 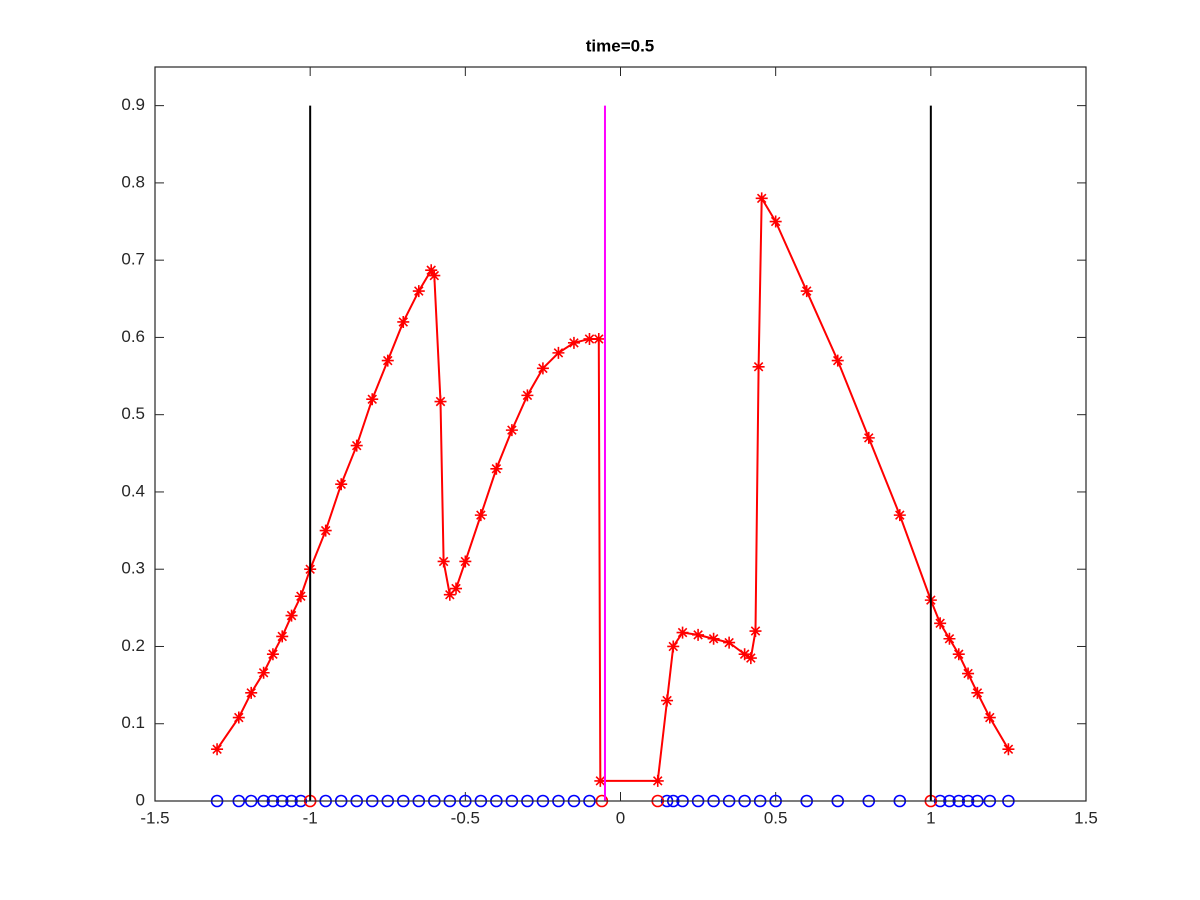 What do you see at coordinates (133, 259) in the screenshot?
I see `y-tick-label: 0.7` at bounding box center [133, 259].